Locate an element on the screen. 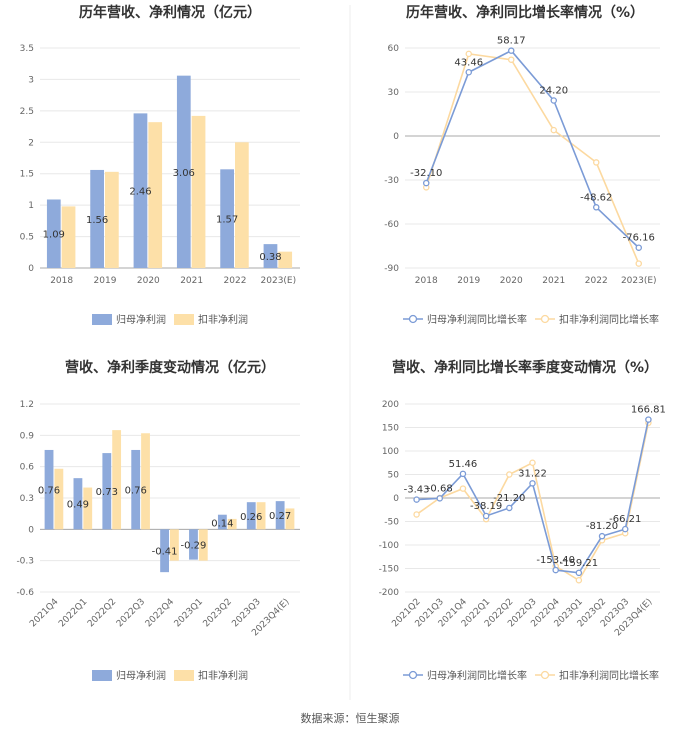  legend-label: 扣非净利润 is located at coordinates (223, 675).